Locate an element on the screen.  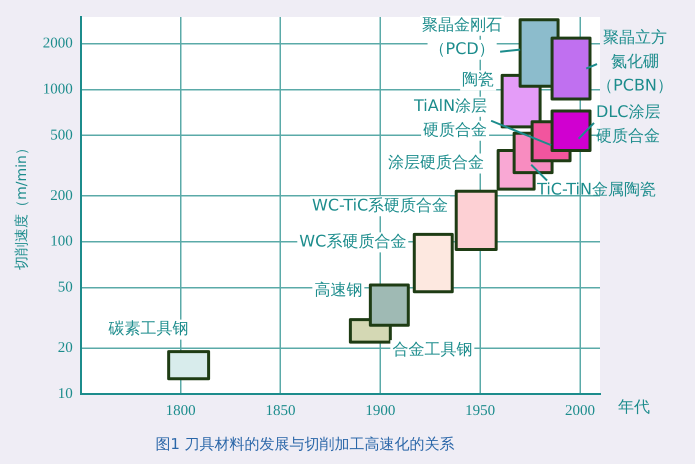
y-axis-title: 切削速度（m/min） is located at coordinates (22, 205).